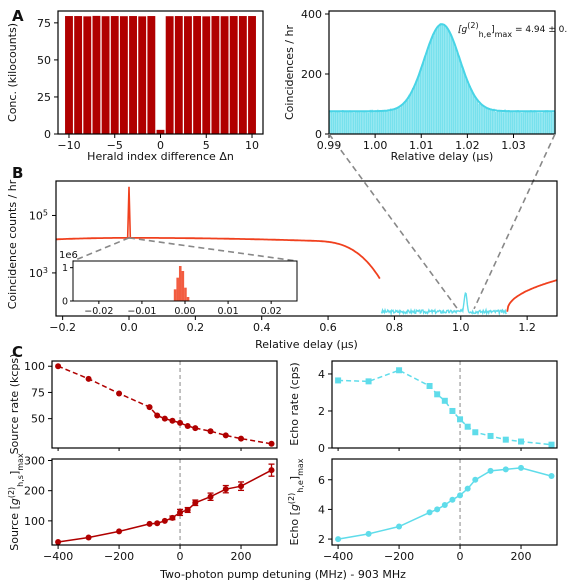 The height and width of the screenshot is (587, 567). I want to click on ytick-label-c4: 6, so click(321, 480).